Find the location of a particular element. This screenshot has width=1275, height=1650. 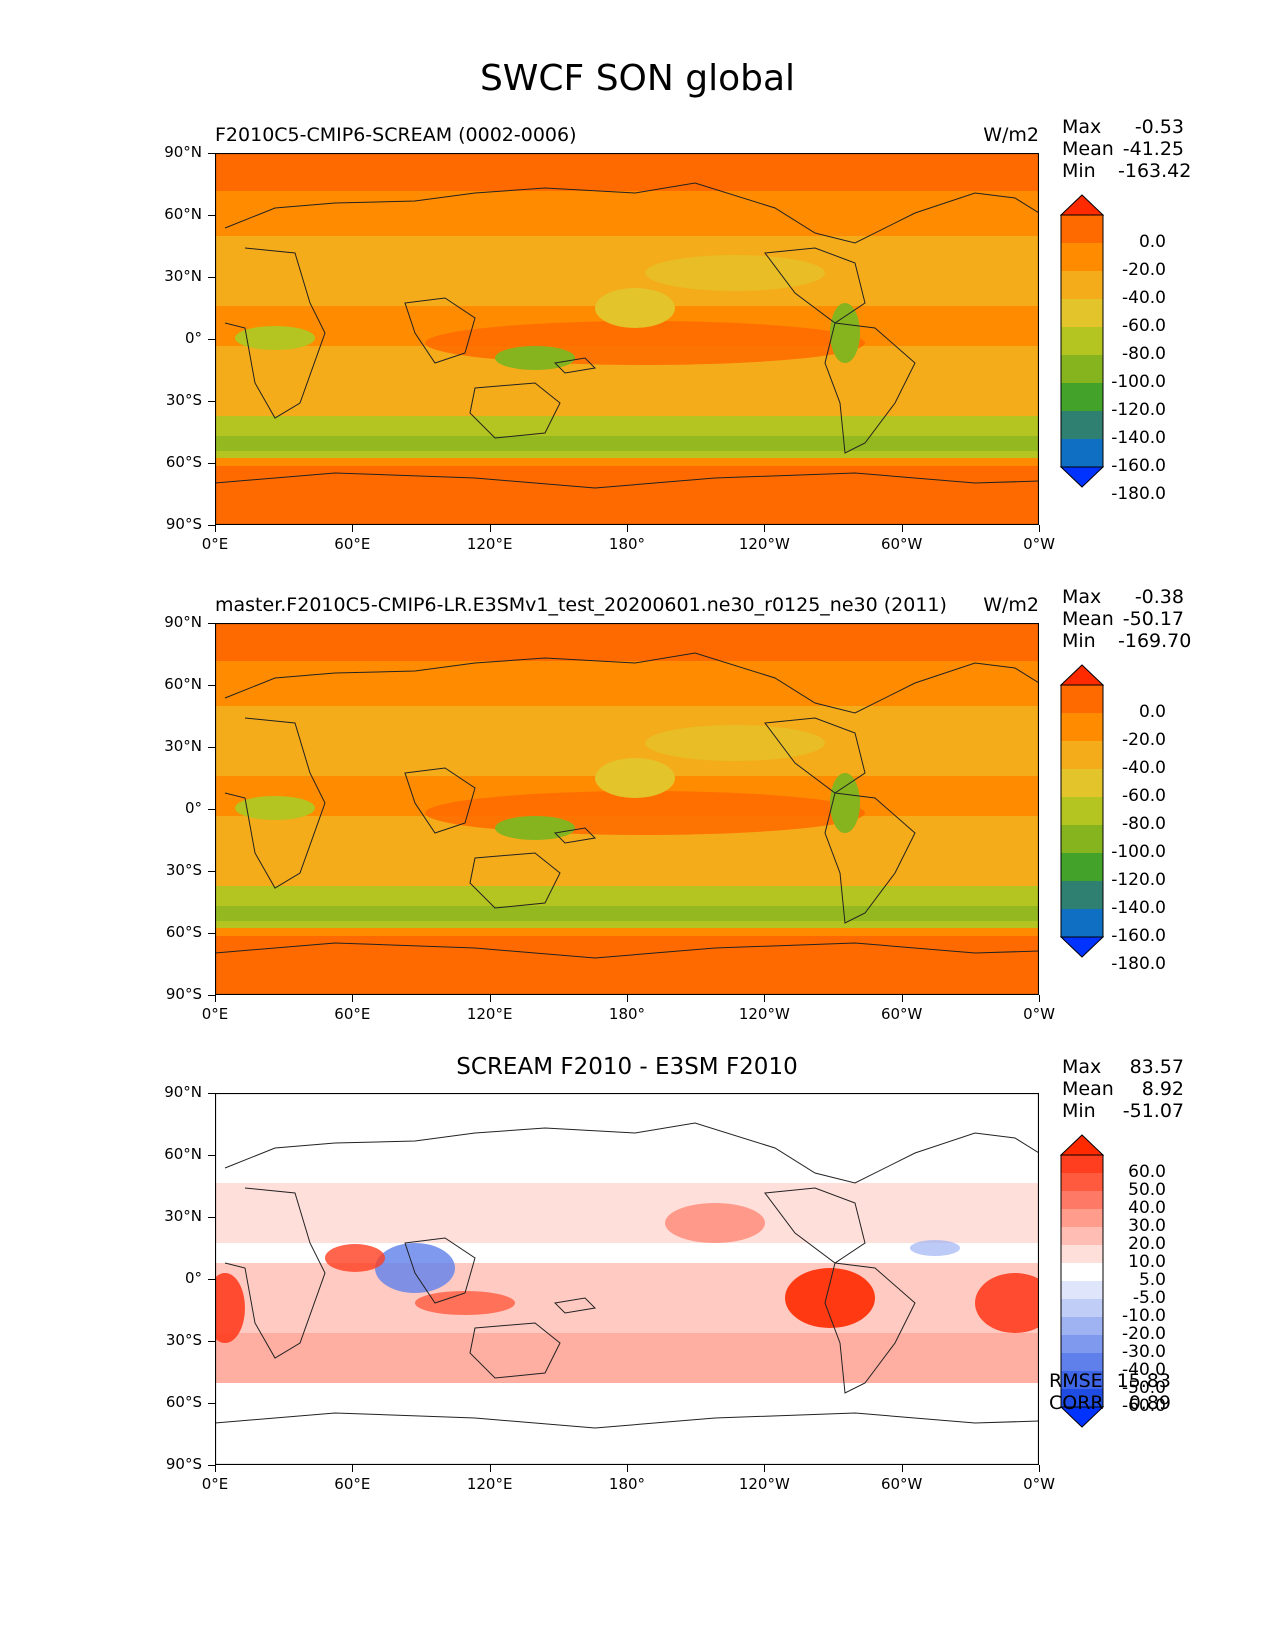

lat-tick-label: 0° is located at coordinates (193, 808).